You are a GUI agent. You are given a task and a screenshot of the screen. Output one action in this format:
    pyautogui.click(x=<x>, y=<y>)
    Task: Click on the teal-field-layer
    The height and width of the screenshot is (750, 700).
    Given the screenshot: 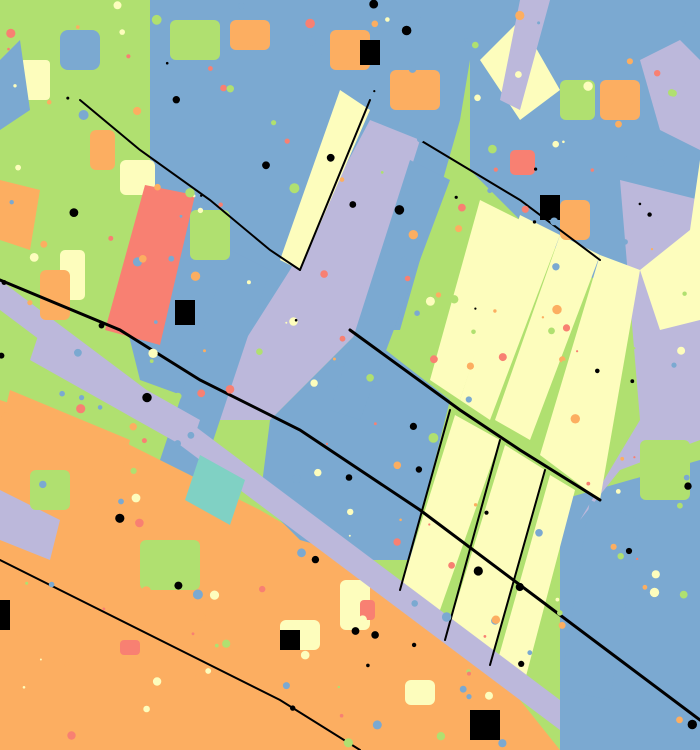 What is the action you would take?
    pyautogui.click(x=215, y=490)
    